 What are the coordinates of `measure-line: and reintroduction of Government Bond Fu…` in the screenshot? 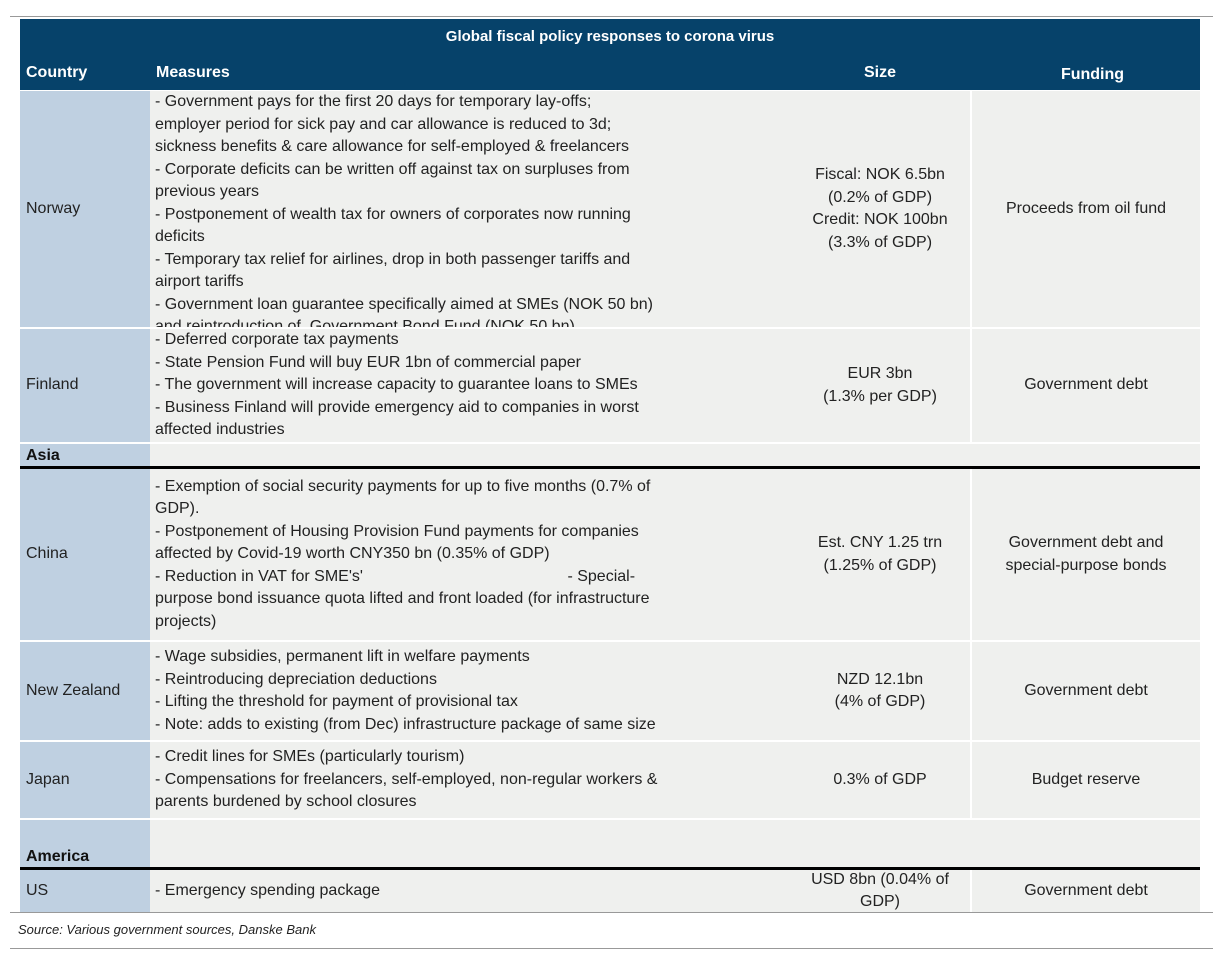 It's located at (365, 322).